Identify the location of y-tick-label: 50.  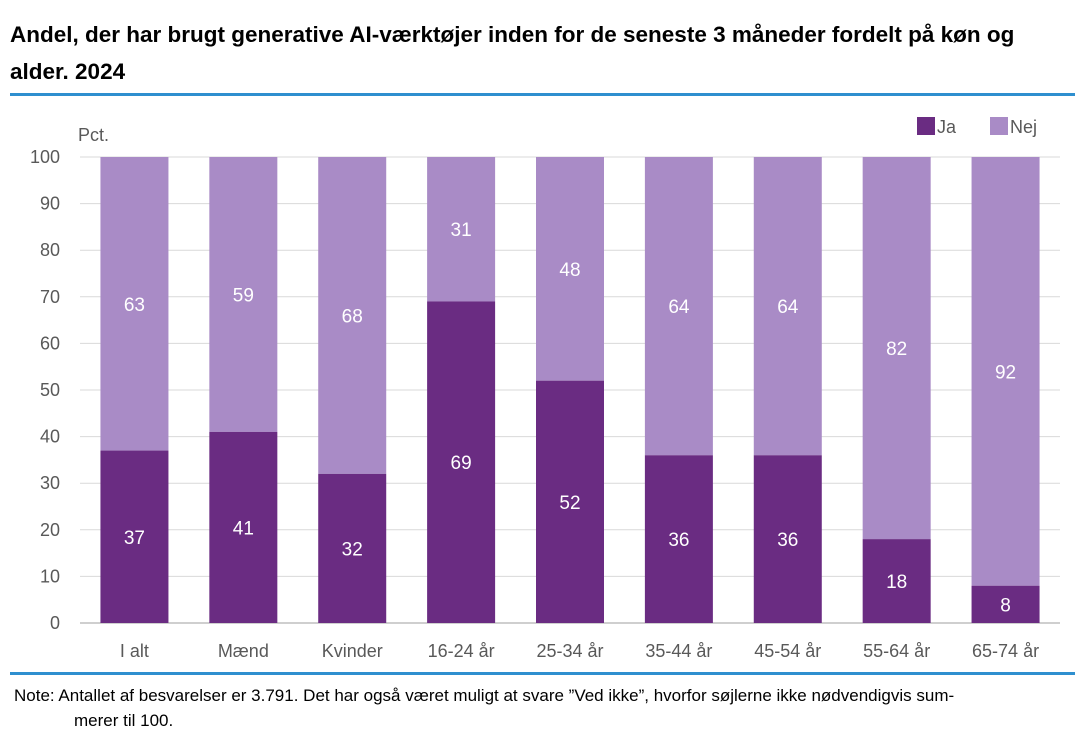
(50, 390).